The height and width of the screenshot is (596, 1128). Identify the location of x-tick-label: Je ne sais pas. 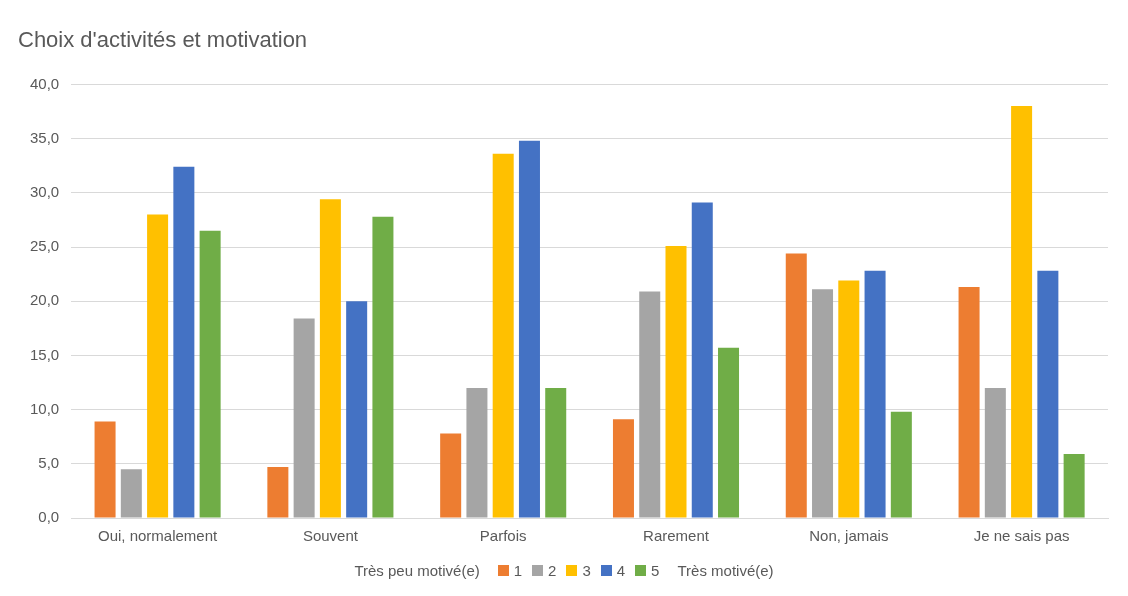
(1021, 536).